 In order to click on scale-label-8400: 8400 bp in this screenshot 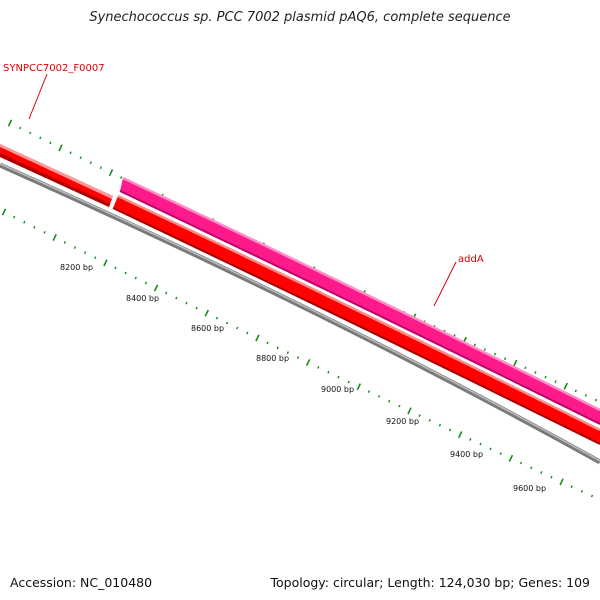, I will do `click(142, 298)`.